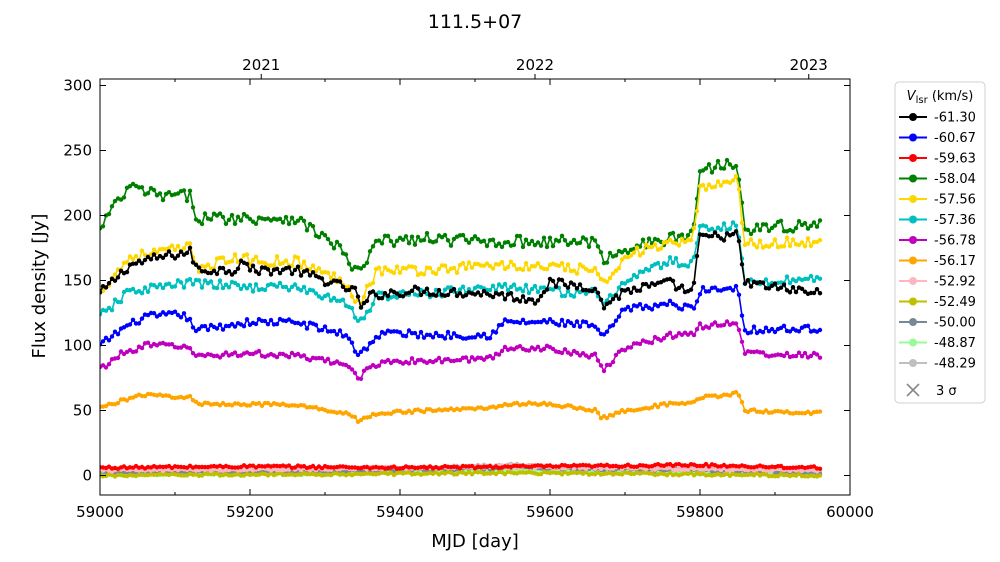 The image size is (1000, 562). Describe the element at coordinates (475, 541) in the screenshot. I see `x-axis-label: MJD [day]` at that location.